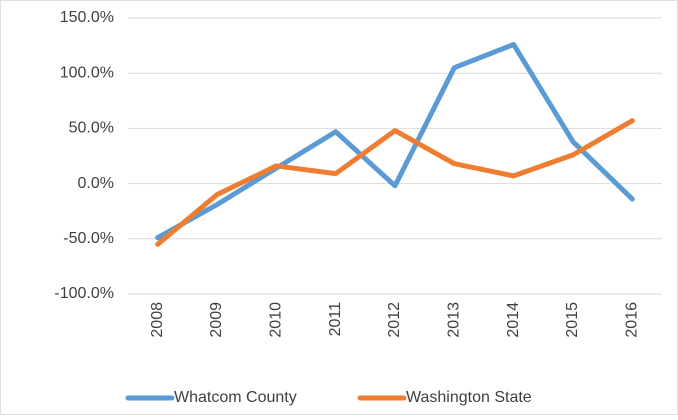 The height and width of the screenshot is (420, 678). I want to click on x-tick-label: 2014, so click(513, 320).